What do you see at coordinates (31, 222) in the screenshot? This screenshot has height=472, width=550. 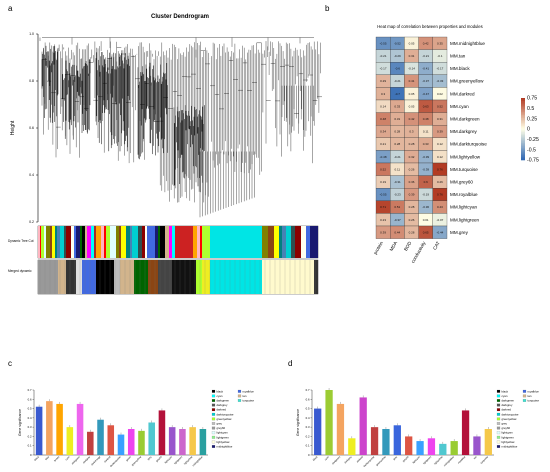 I see `dendrogram-ytick-label: 0.2` at bounding box center [31, 222].